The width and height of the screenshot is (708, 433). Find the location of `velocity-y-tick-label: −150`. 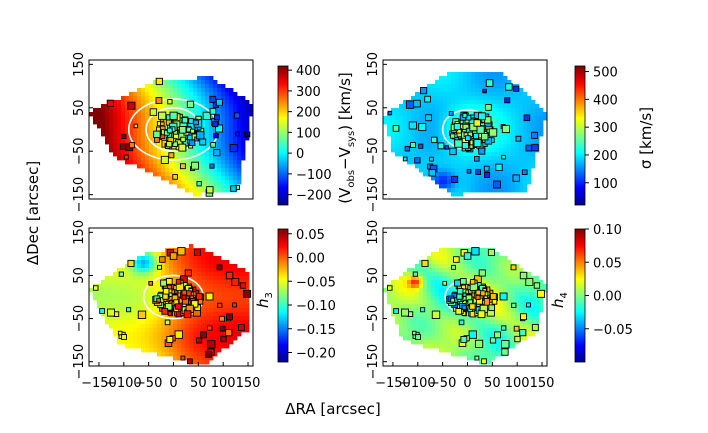

velocity-y-tick-label: −150 is located at coordinates (79, 195).